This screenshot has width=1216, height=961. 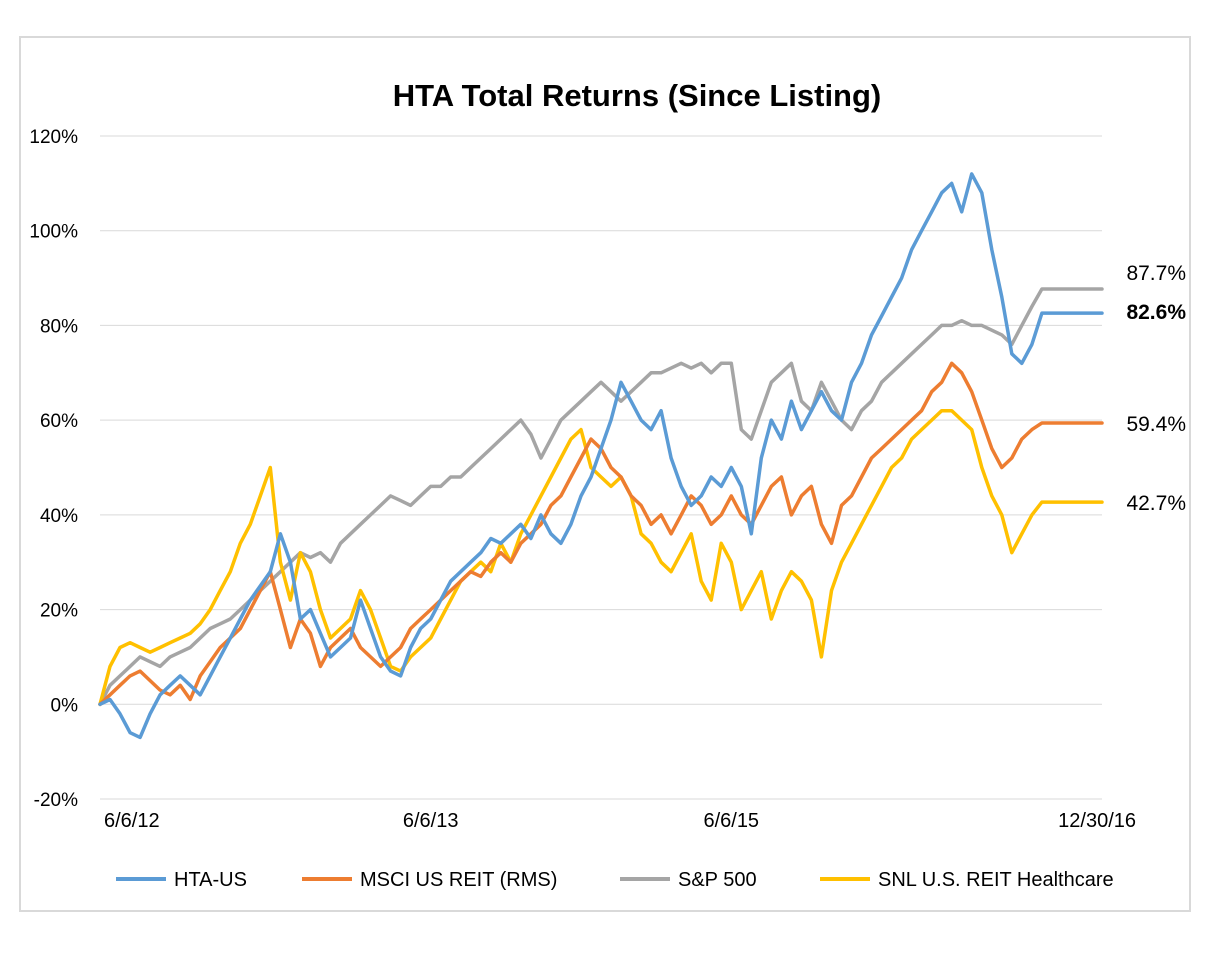 I want to click on y-tick-label: 0%, so click(x=65, y=705).